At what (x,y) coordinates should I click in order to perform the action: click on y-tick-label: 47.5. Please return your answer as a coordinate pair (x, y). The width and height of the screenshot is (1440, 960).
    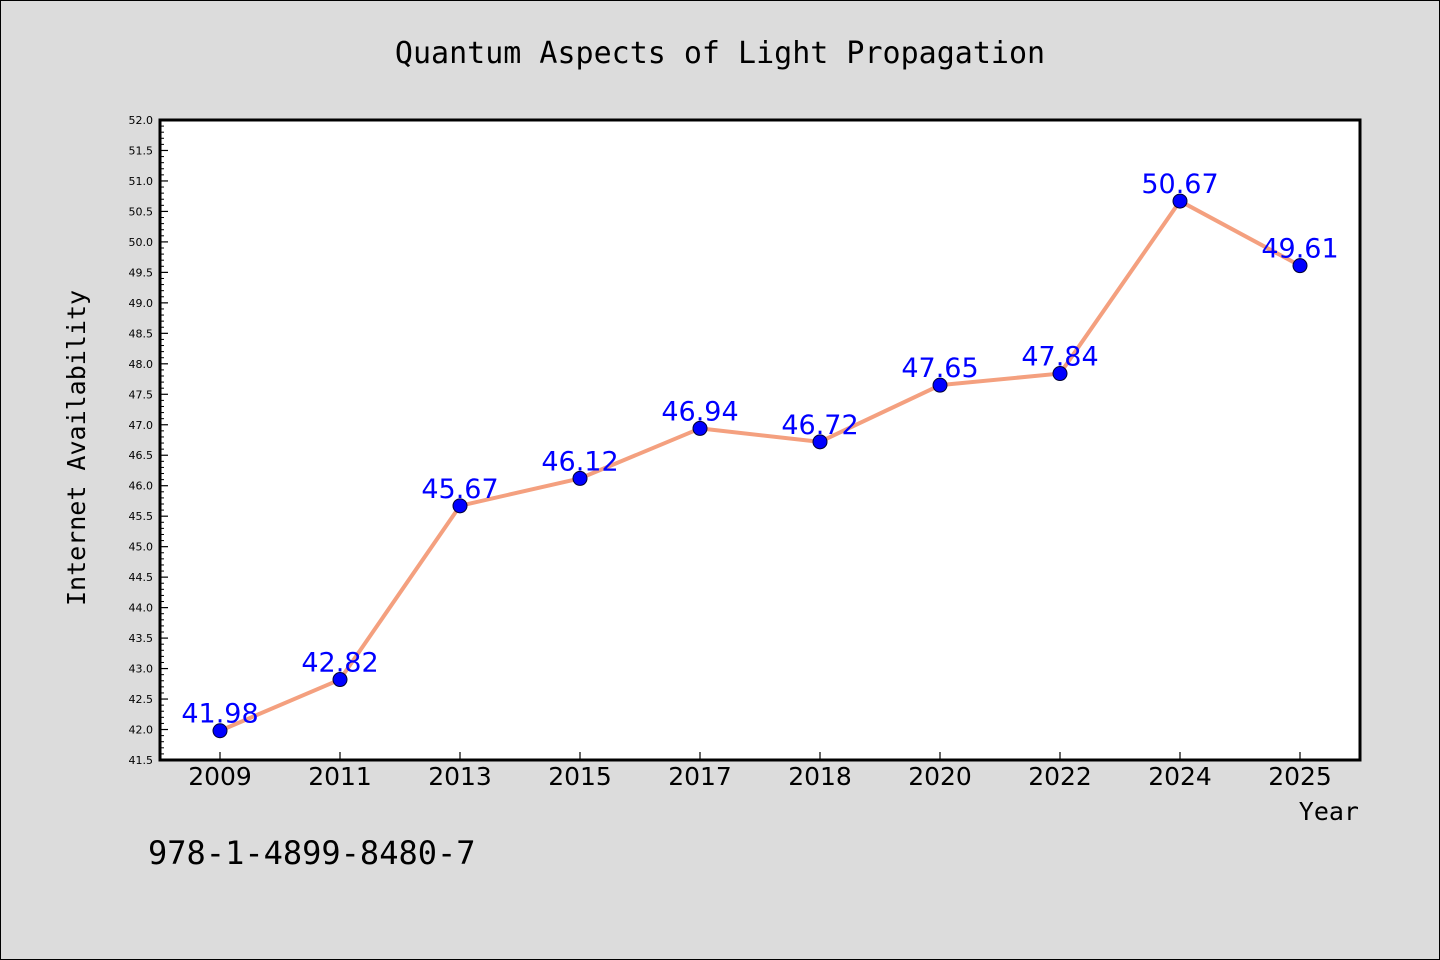
    Looking at the image, I should click on (141, 394).